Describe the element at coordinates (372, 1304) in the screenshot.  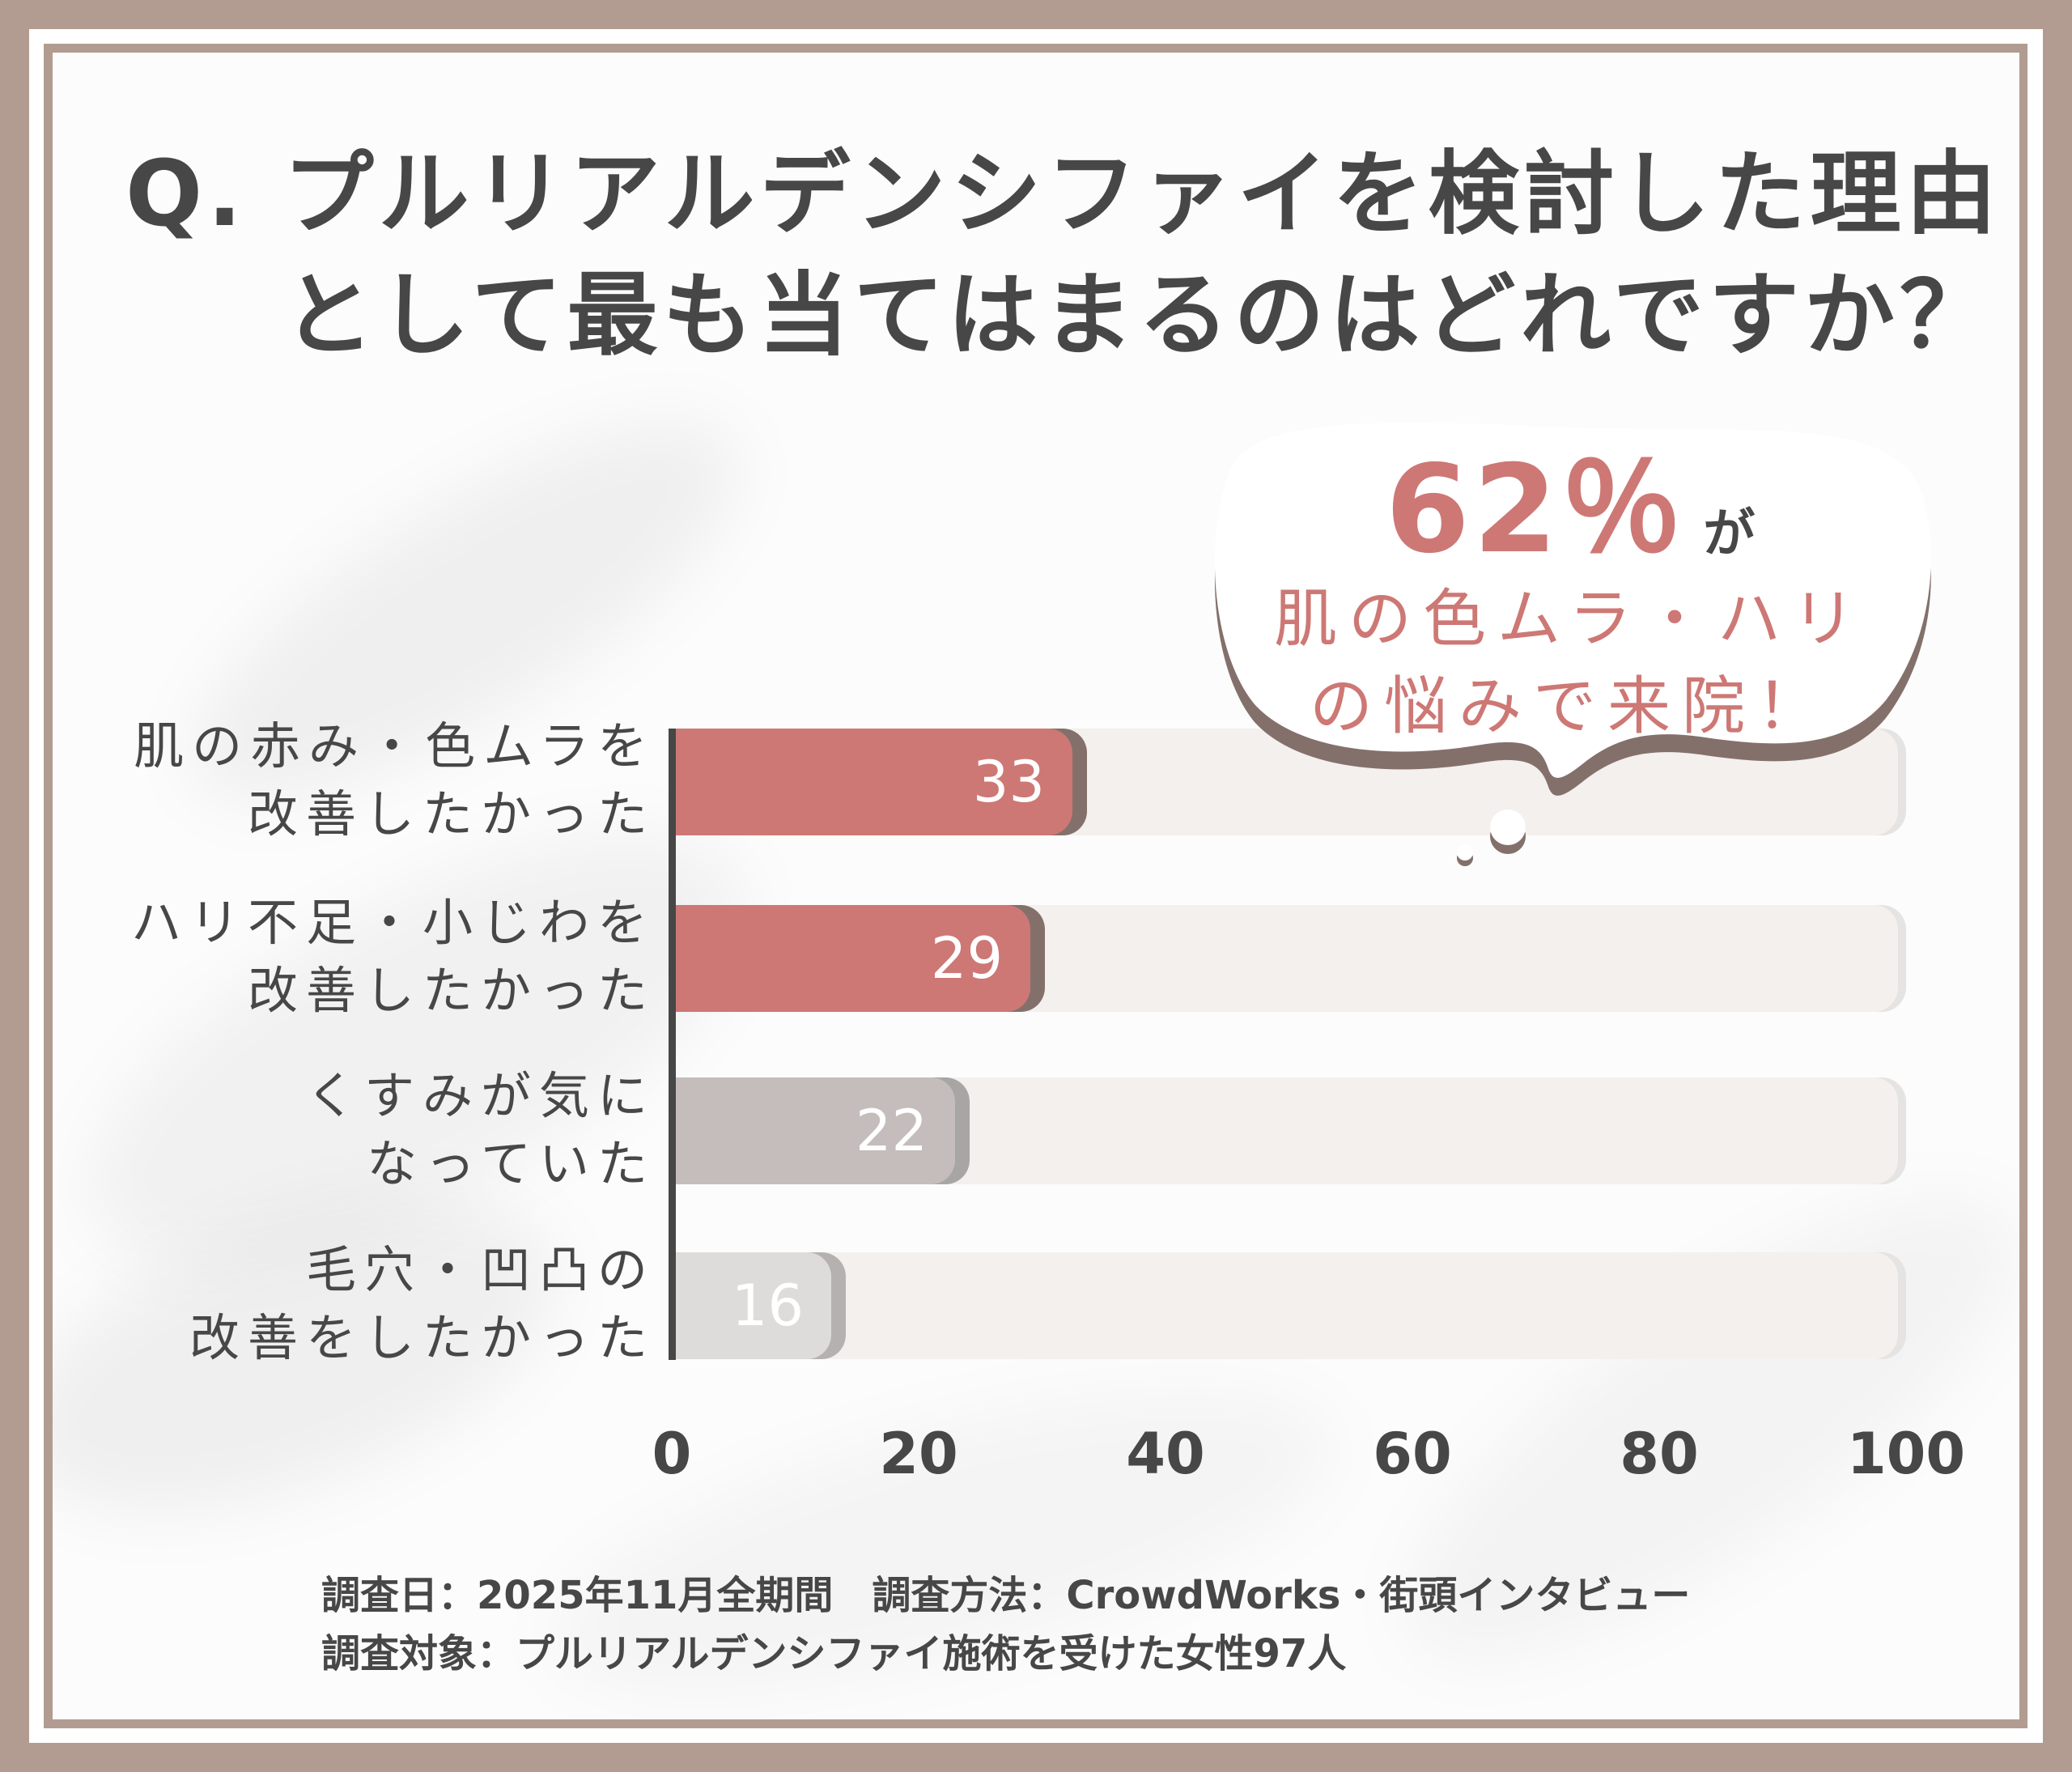
I see `category-label: 毛穴・凹凸の 改善をしたかった` at that location.